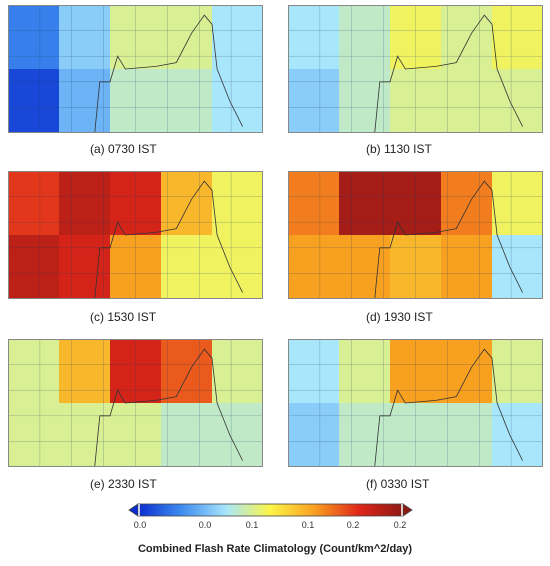 The height and width of the screenshot is (566, 550). What do you see at coordinates (407, 510) in the screenshot?
I see `colorbar-max-extend` at bounding box center [407, 510].